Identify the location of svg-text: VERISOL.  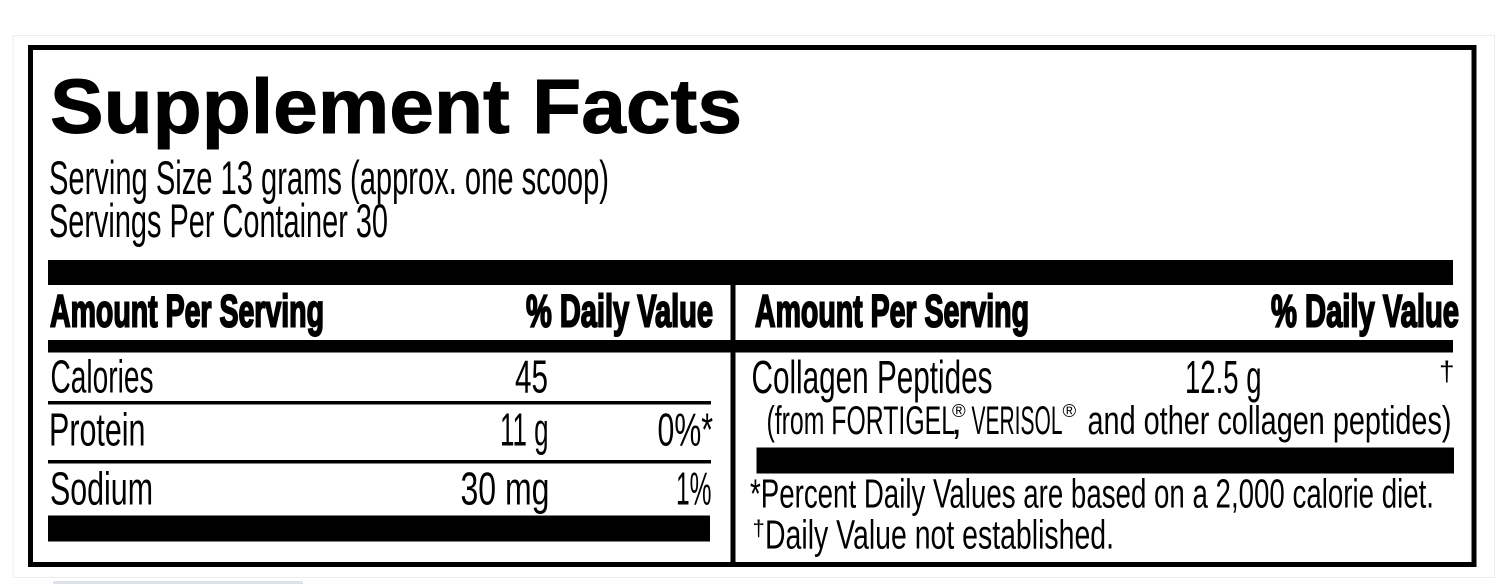
(1017, 421).